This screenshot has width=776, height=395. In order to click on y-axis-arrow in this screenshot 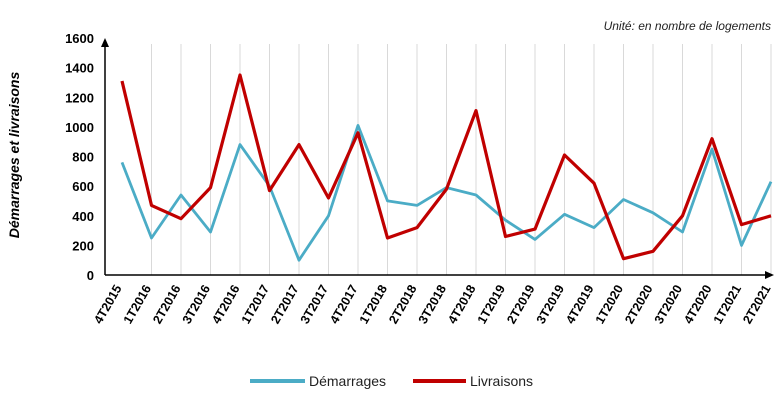, I will do `click(105, 42)`.